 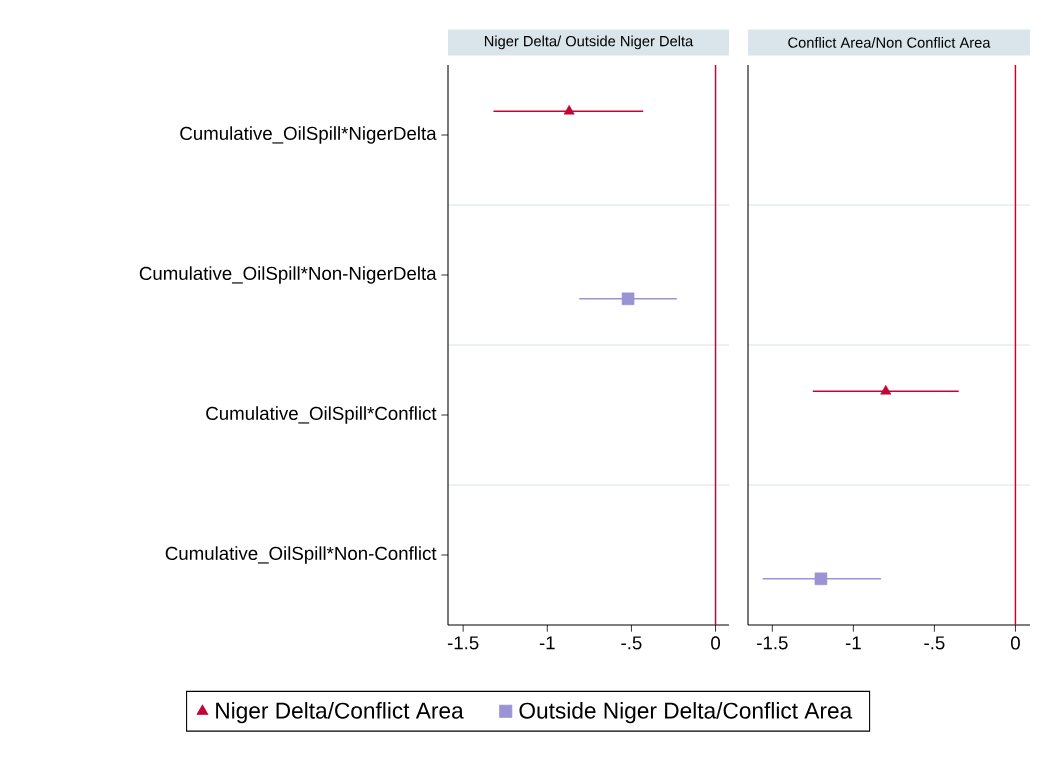 I want to click on legend-label: Outside Niger Delta/Conflict Area, so click(x=686, y=713).